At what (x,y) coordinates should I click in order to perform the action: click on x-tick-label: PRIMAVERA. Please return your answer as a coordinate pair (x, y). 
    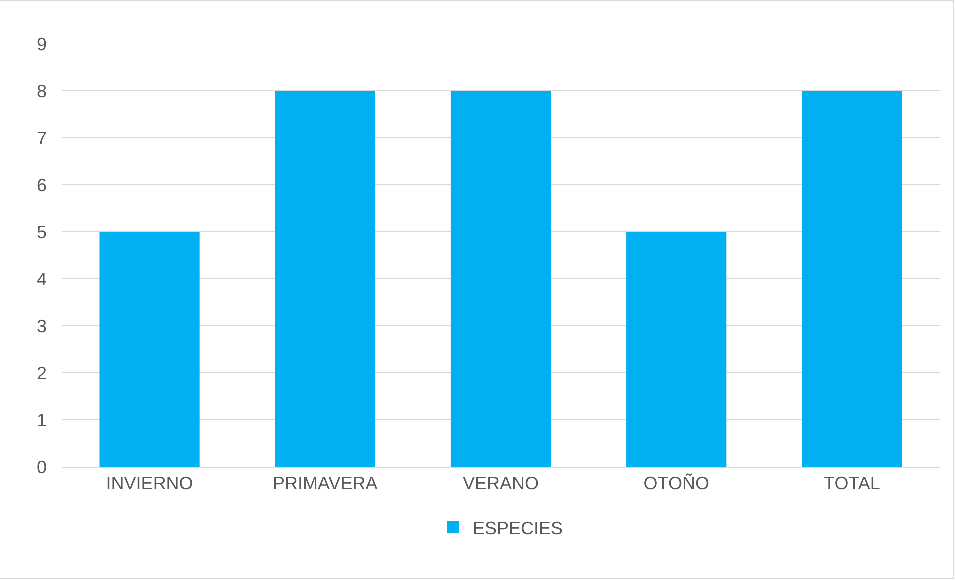
    Looking at the image, I should click on (325, 484).